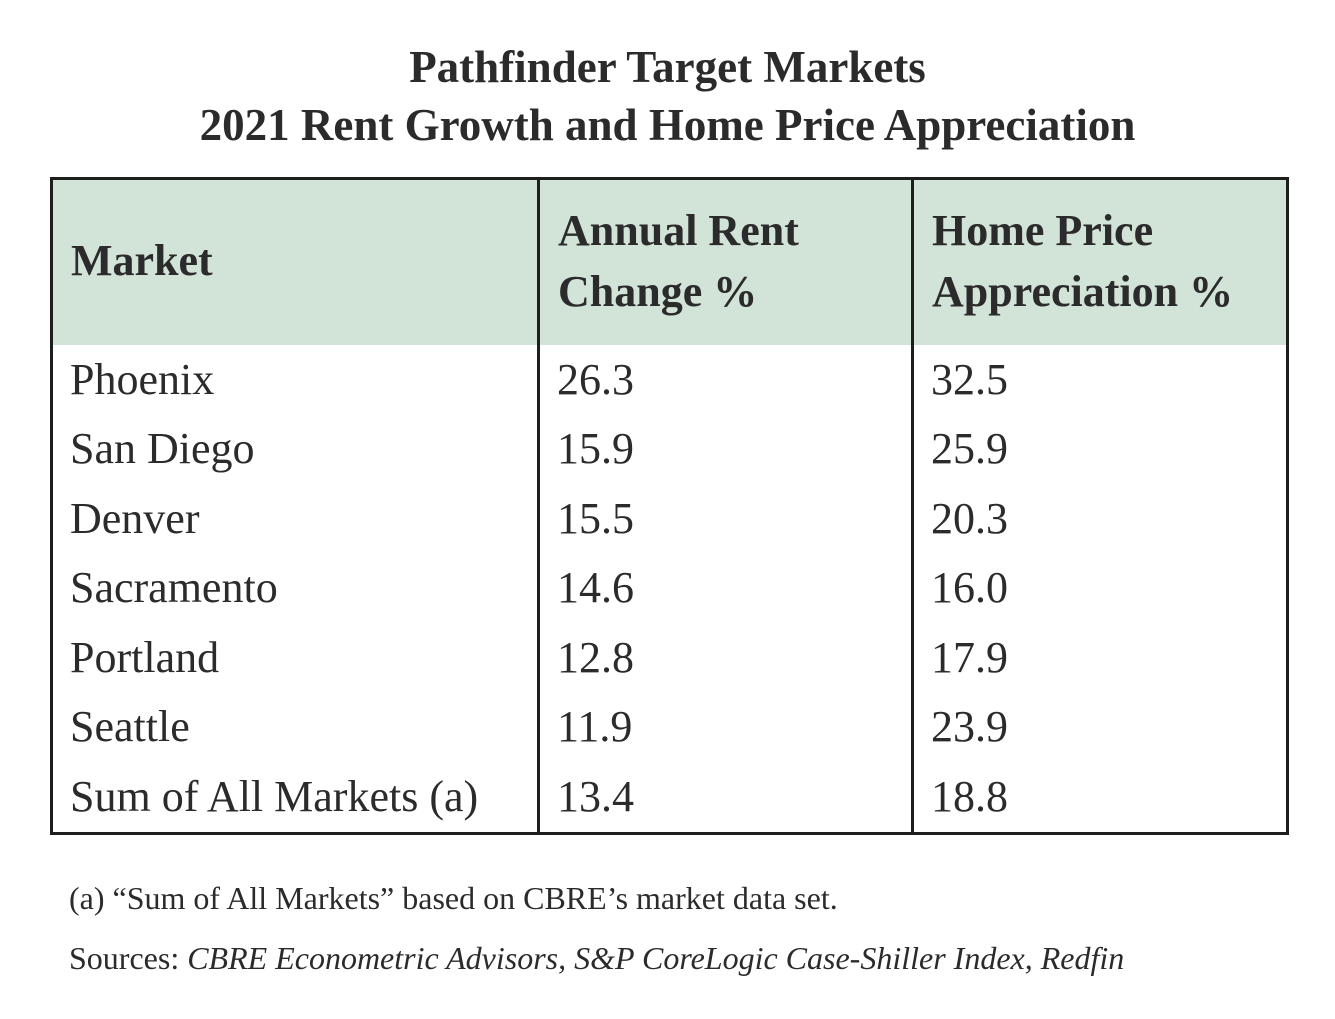  Describe the element at coordinates (145, 657) in the screenshot. I see `cell-market: Portland` at that location.